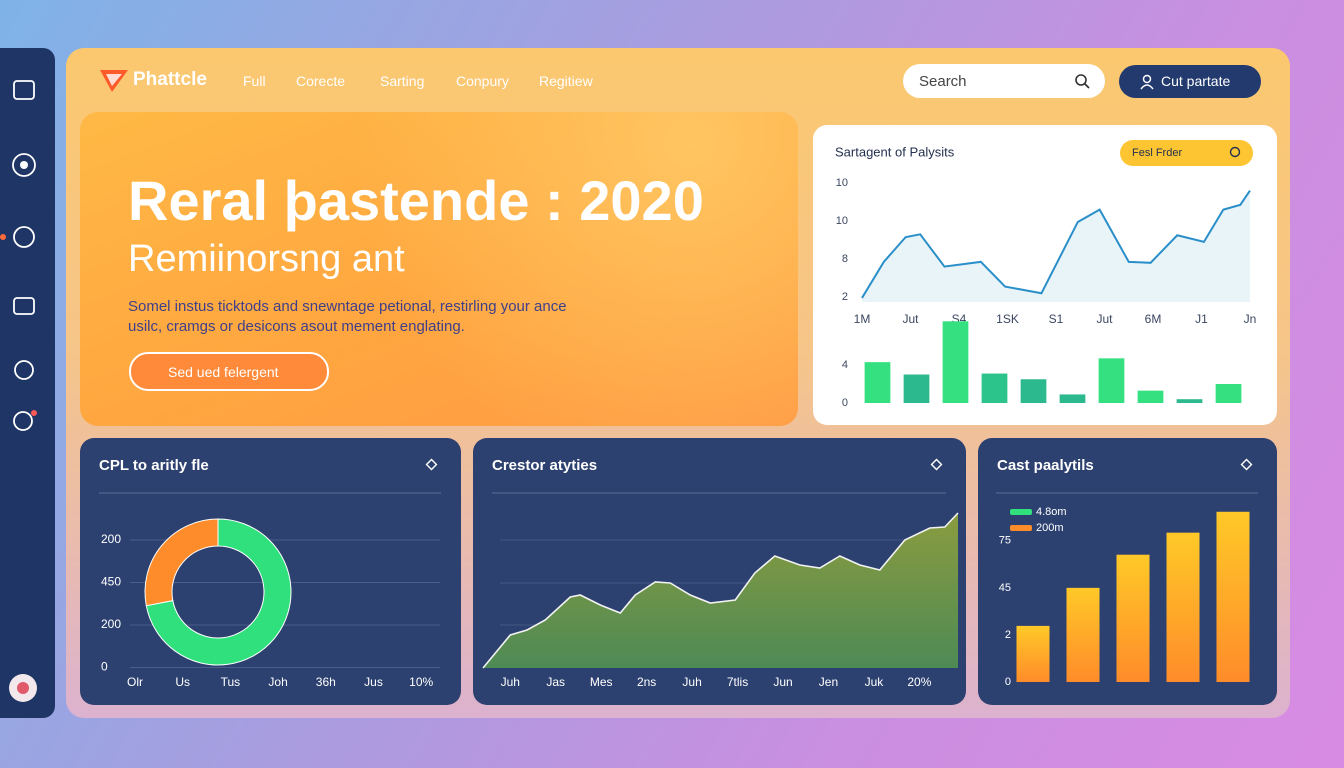 This screenshot has width=1344, height=768. What do you see at coordinates (223, 372) in the screenshot?
I see `hero-button-label: Sed ued felergent` at bounding box center [223, 372].